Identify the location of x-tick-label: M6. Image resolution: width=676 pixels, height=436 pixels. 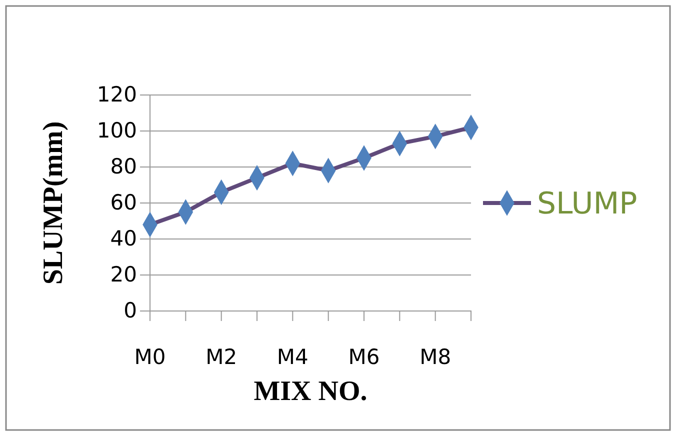
(364, 356).